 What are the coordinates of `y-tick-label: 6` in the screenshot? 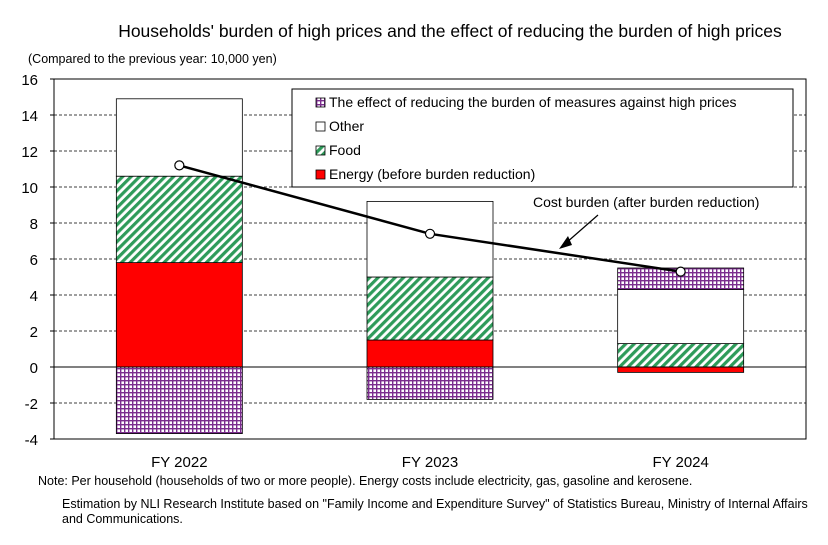 It's located at (34, 260).